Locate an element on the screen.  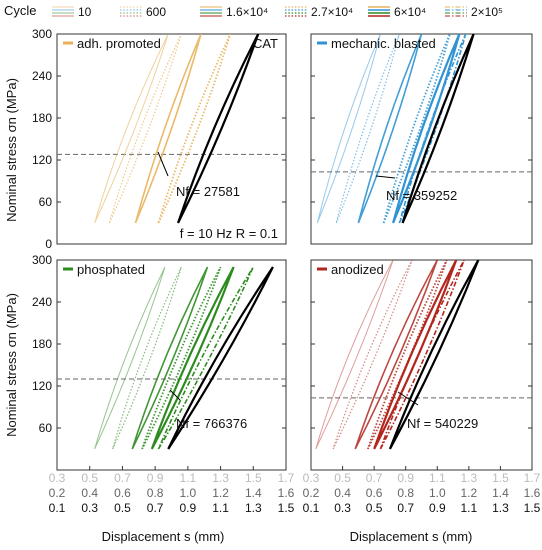
nf-annotation: Nf = 766376 is located at coordinates (211, 423).